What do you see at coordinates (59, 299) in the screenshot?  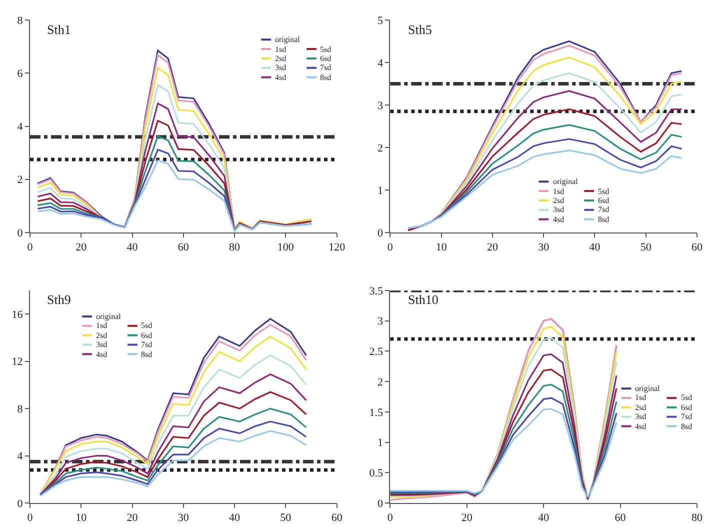 I see `chart-title: Sth9` at bounding box center [59, 299].